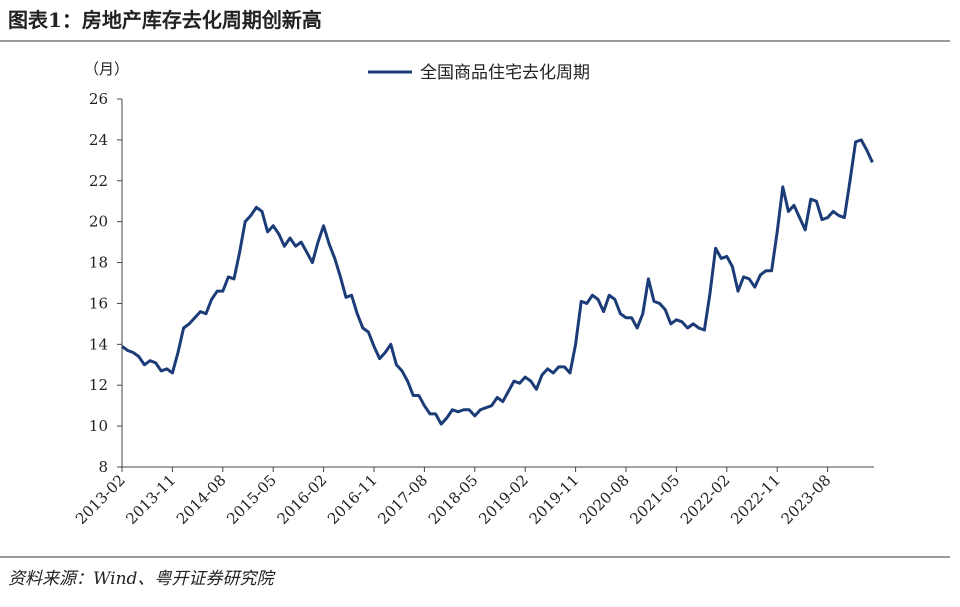 The width and height of the screenshot is (960, 607). What do you see at coordinates (98, 426) in the screenshot?
I see `y-tick-label: 10` at bounding box center [98, 426].